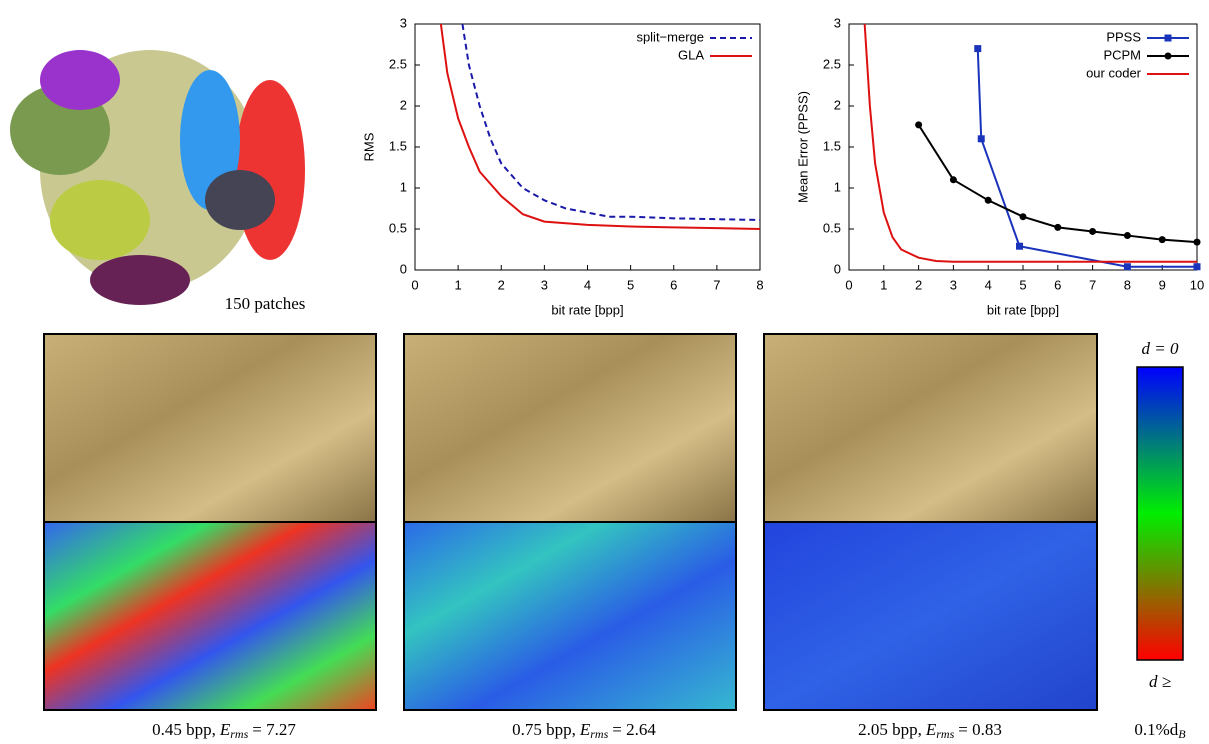 The width and height of the screenshot is (1209, 744). Describe the element at coordinates (1197, 284) in the screenshot. I see `x-tick-label: 10` at that location.